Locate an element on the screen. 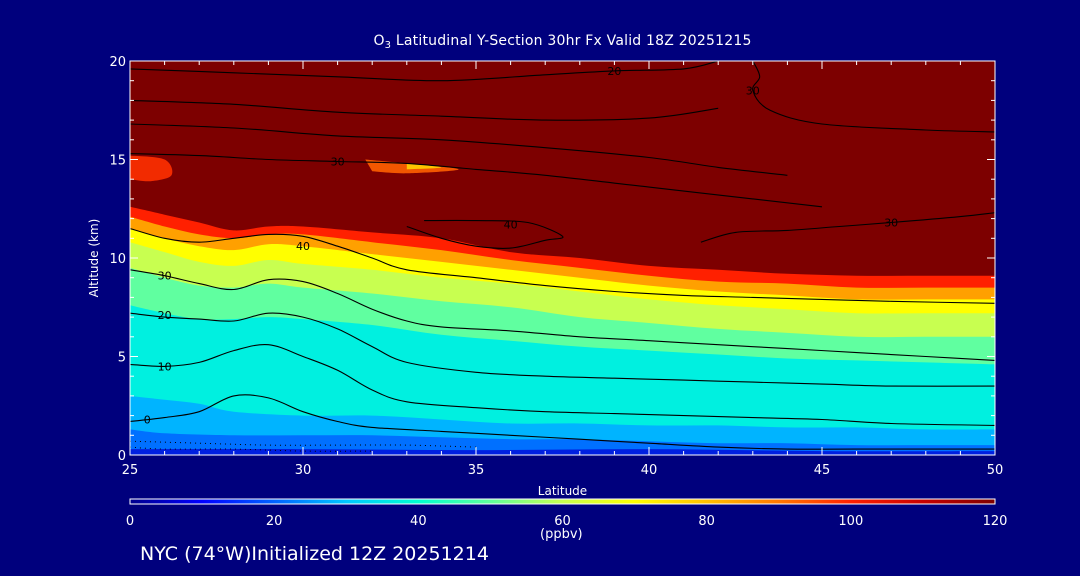 The width and height of the screenshot is (1080, 576). title-species: O is located at coordinates (379, 41).